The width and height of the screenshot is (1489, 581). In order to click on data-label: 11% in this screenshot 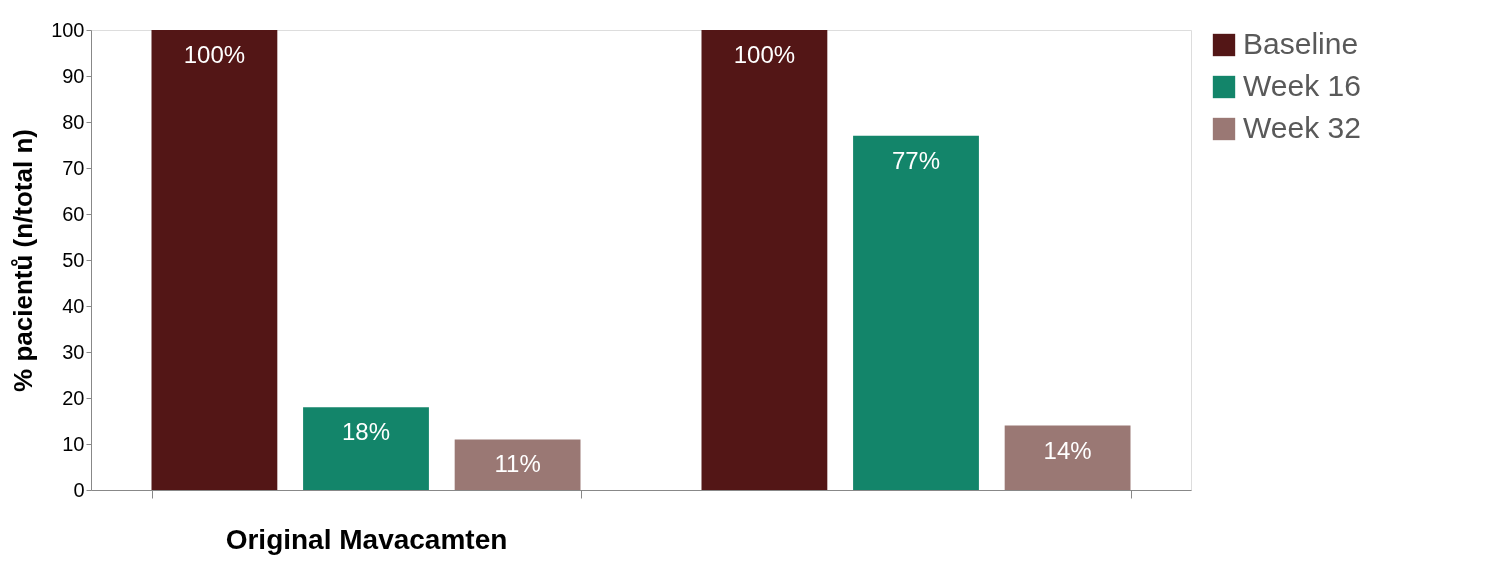, I will do `click(517, 464)`.